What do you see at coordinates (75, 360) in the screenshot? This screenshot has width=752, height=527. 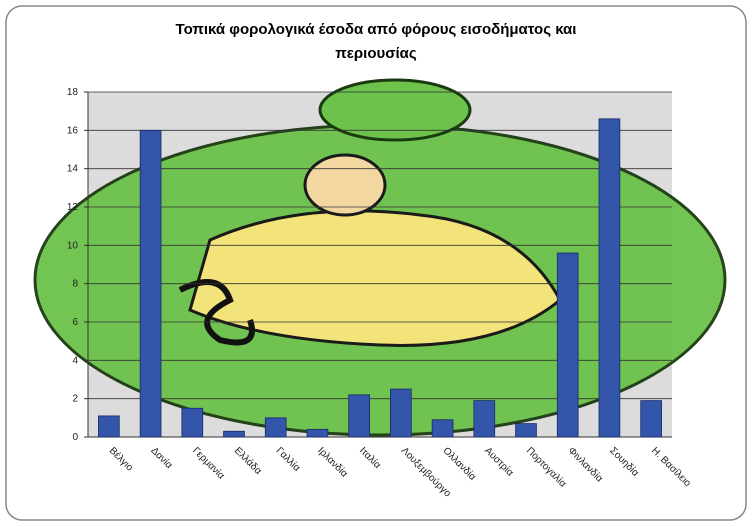 I see `y-tick-label: 4` at bounding box center [75, 360].